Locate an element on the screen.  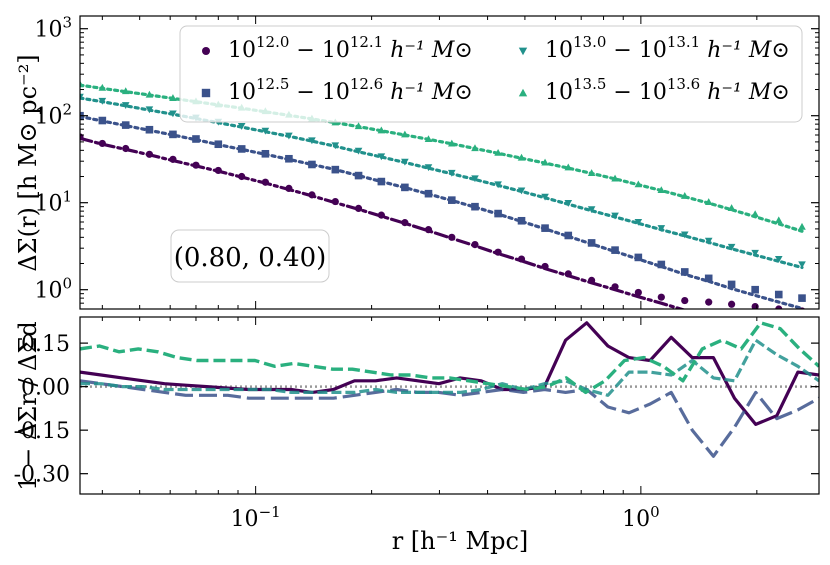
legend-frame is located at coordinates (491, 74).